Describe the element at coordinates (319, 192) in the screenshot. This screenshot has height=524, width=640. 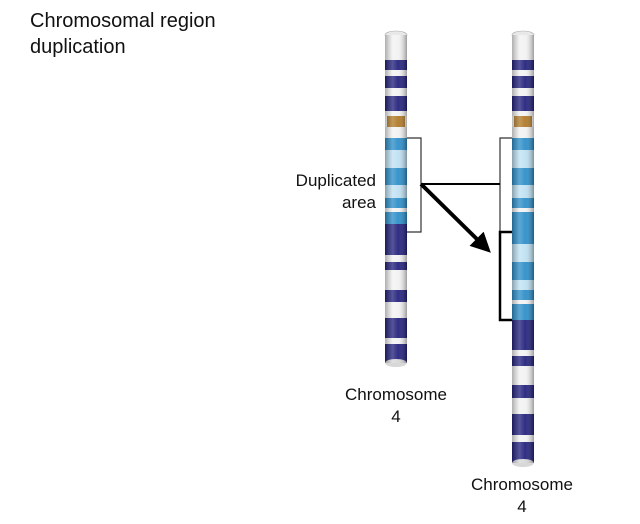
I see `duplicated-area-label: Duplicated area` at that location.